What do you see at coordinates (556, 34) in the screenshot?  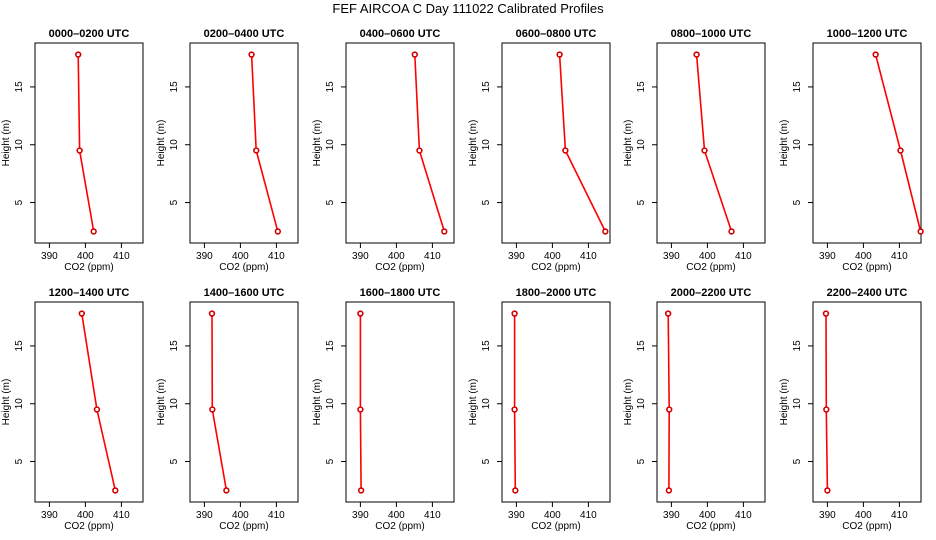 I see `panel-title: 0600–0800 UTC` at bounding box center [556, 34].